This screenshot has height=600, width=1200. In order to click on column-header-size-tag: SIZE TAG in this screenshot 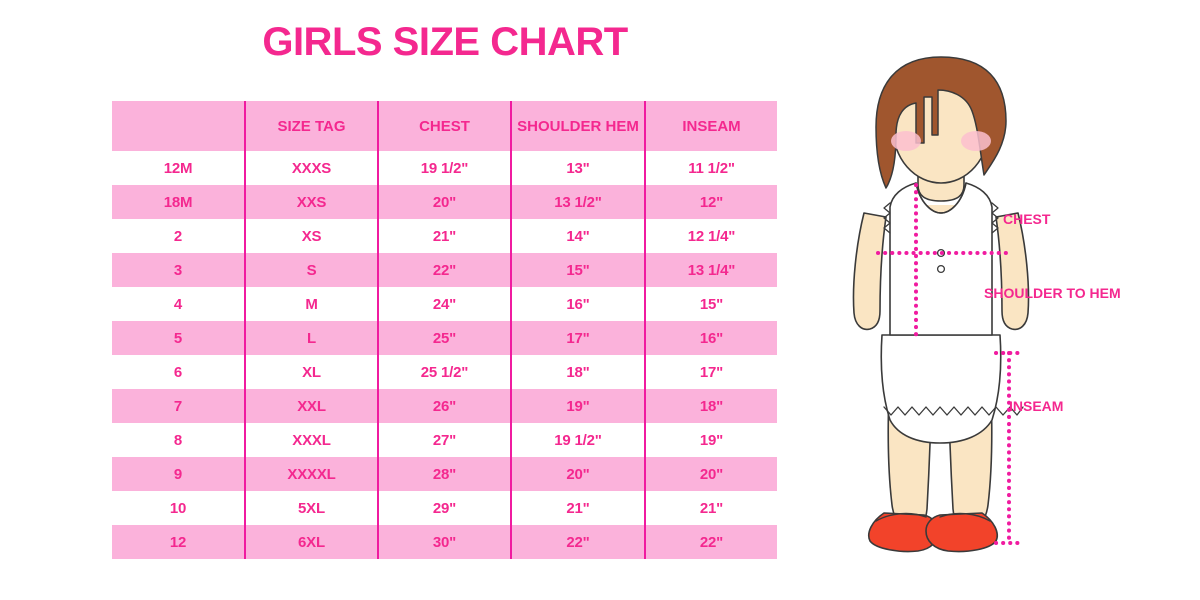, I will do `click(312, 126)`.